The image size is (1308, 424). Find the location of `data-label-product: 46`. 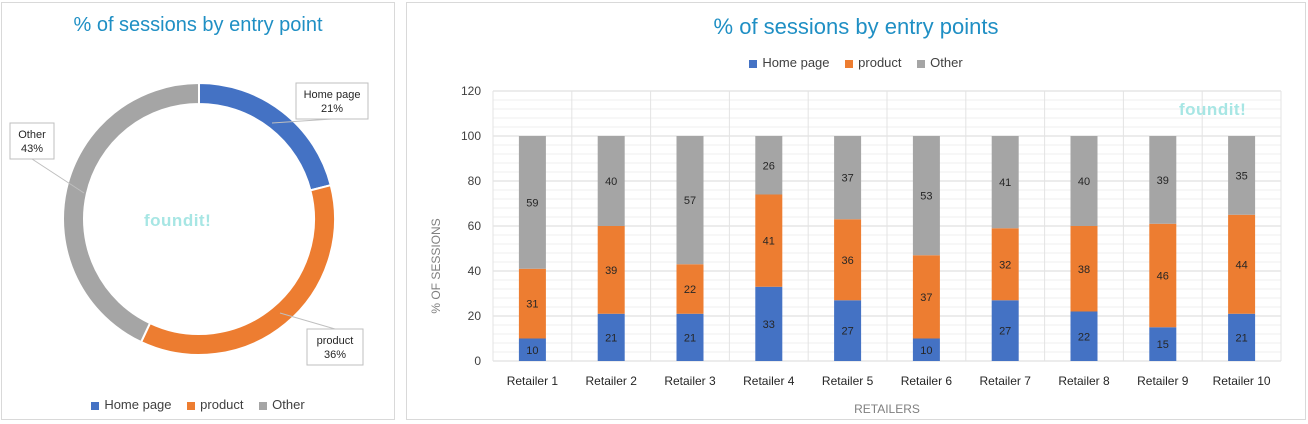

data-label-product: 46 is located at coordinates (1163, 277).